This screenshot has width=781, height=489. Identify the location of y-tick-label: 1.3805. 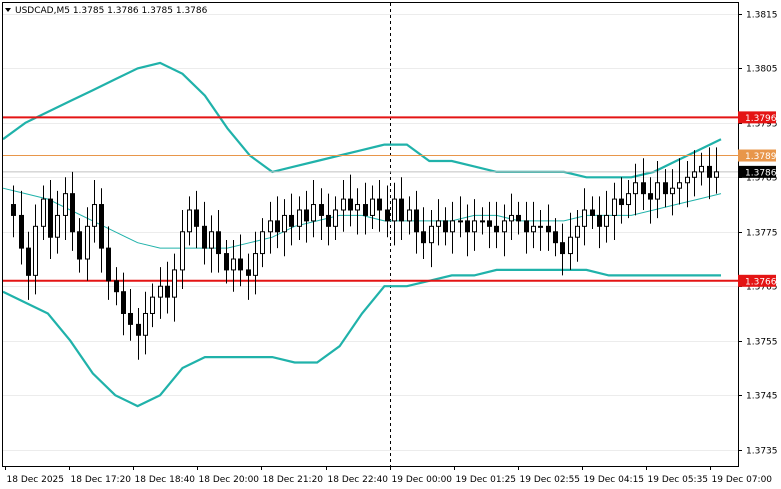
(762, 70).